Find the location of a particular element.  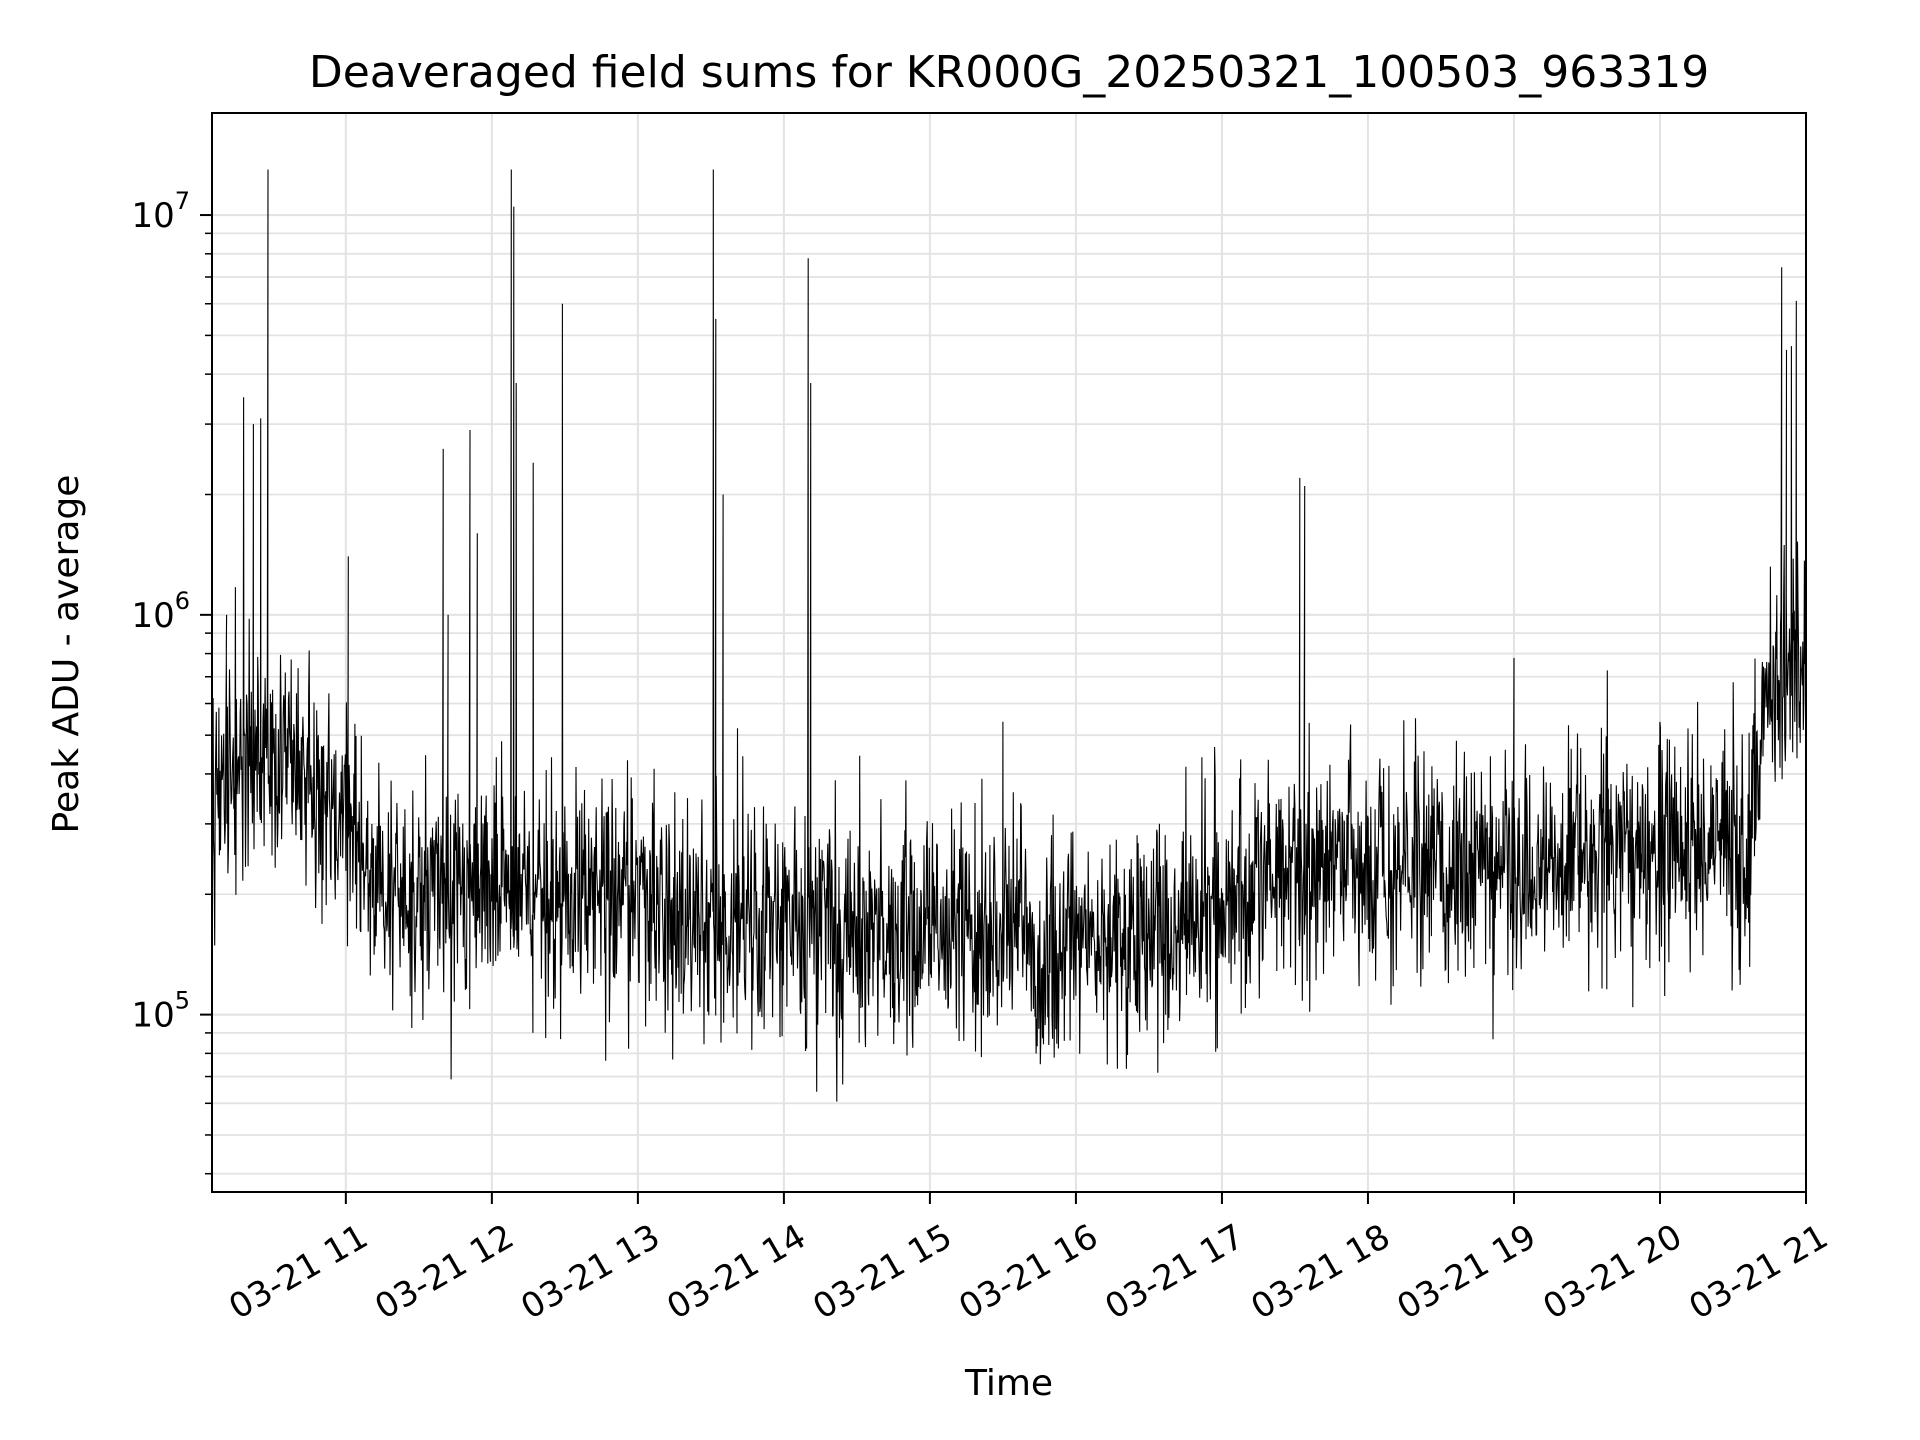

y-axis-label: Peak ADU - average is located at coordinates (66, 654).